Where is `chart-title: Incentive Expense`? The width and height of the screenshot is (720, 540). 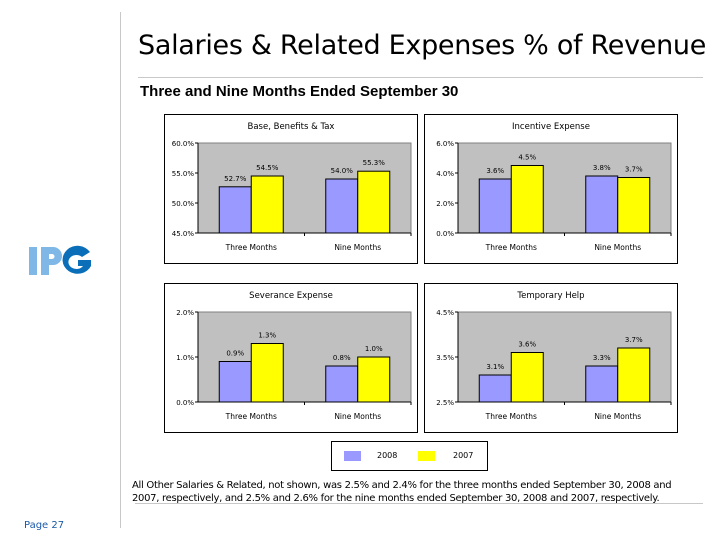 chart-title: Incentive Expense is located at coordinates (551, 127).